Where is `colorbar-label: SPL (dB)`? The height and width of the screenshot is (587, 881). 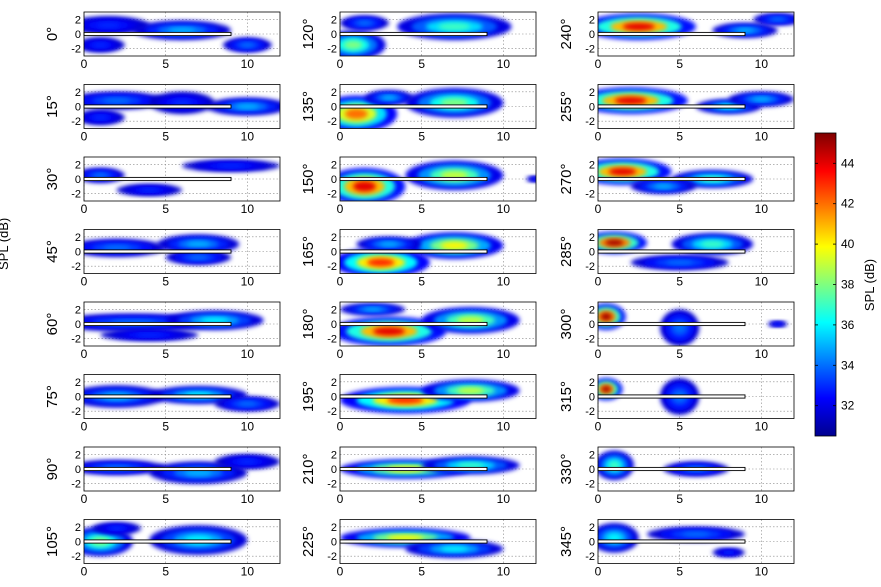
colorbar-label: SPL (dB) is located at coordinates (869, 285).